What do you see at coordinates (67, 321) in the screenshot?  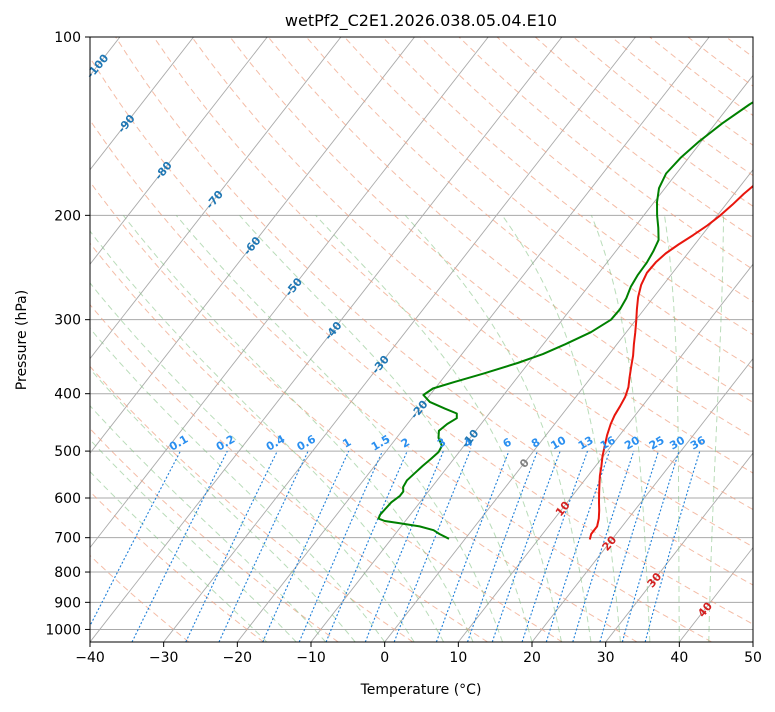 I see `y-tick-label: 300` at bounding box center [67, 321].